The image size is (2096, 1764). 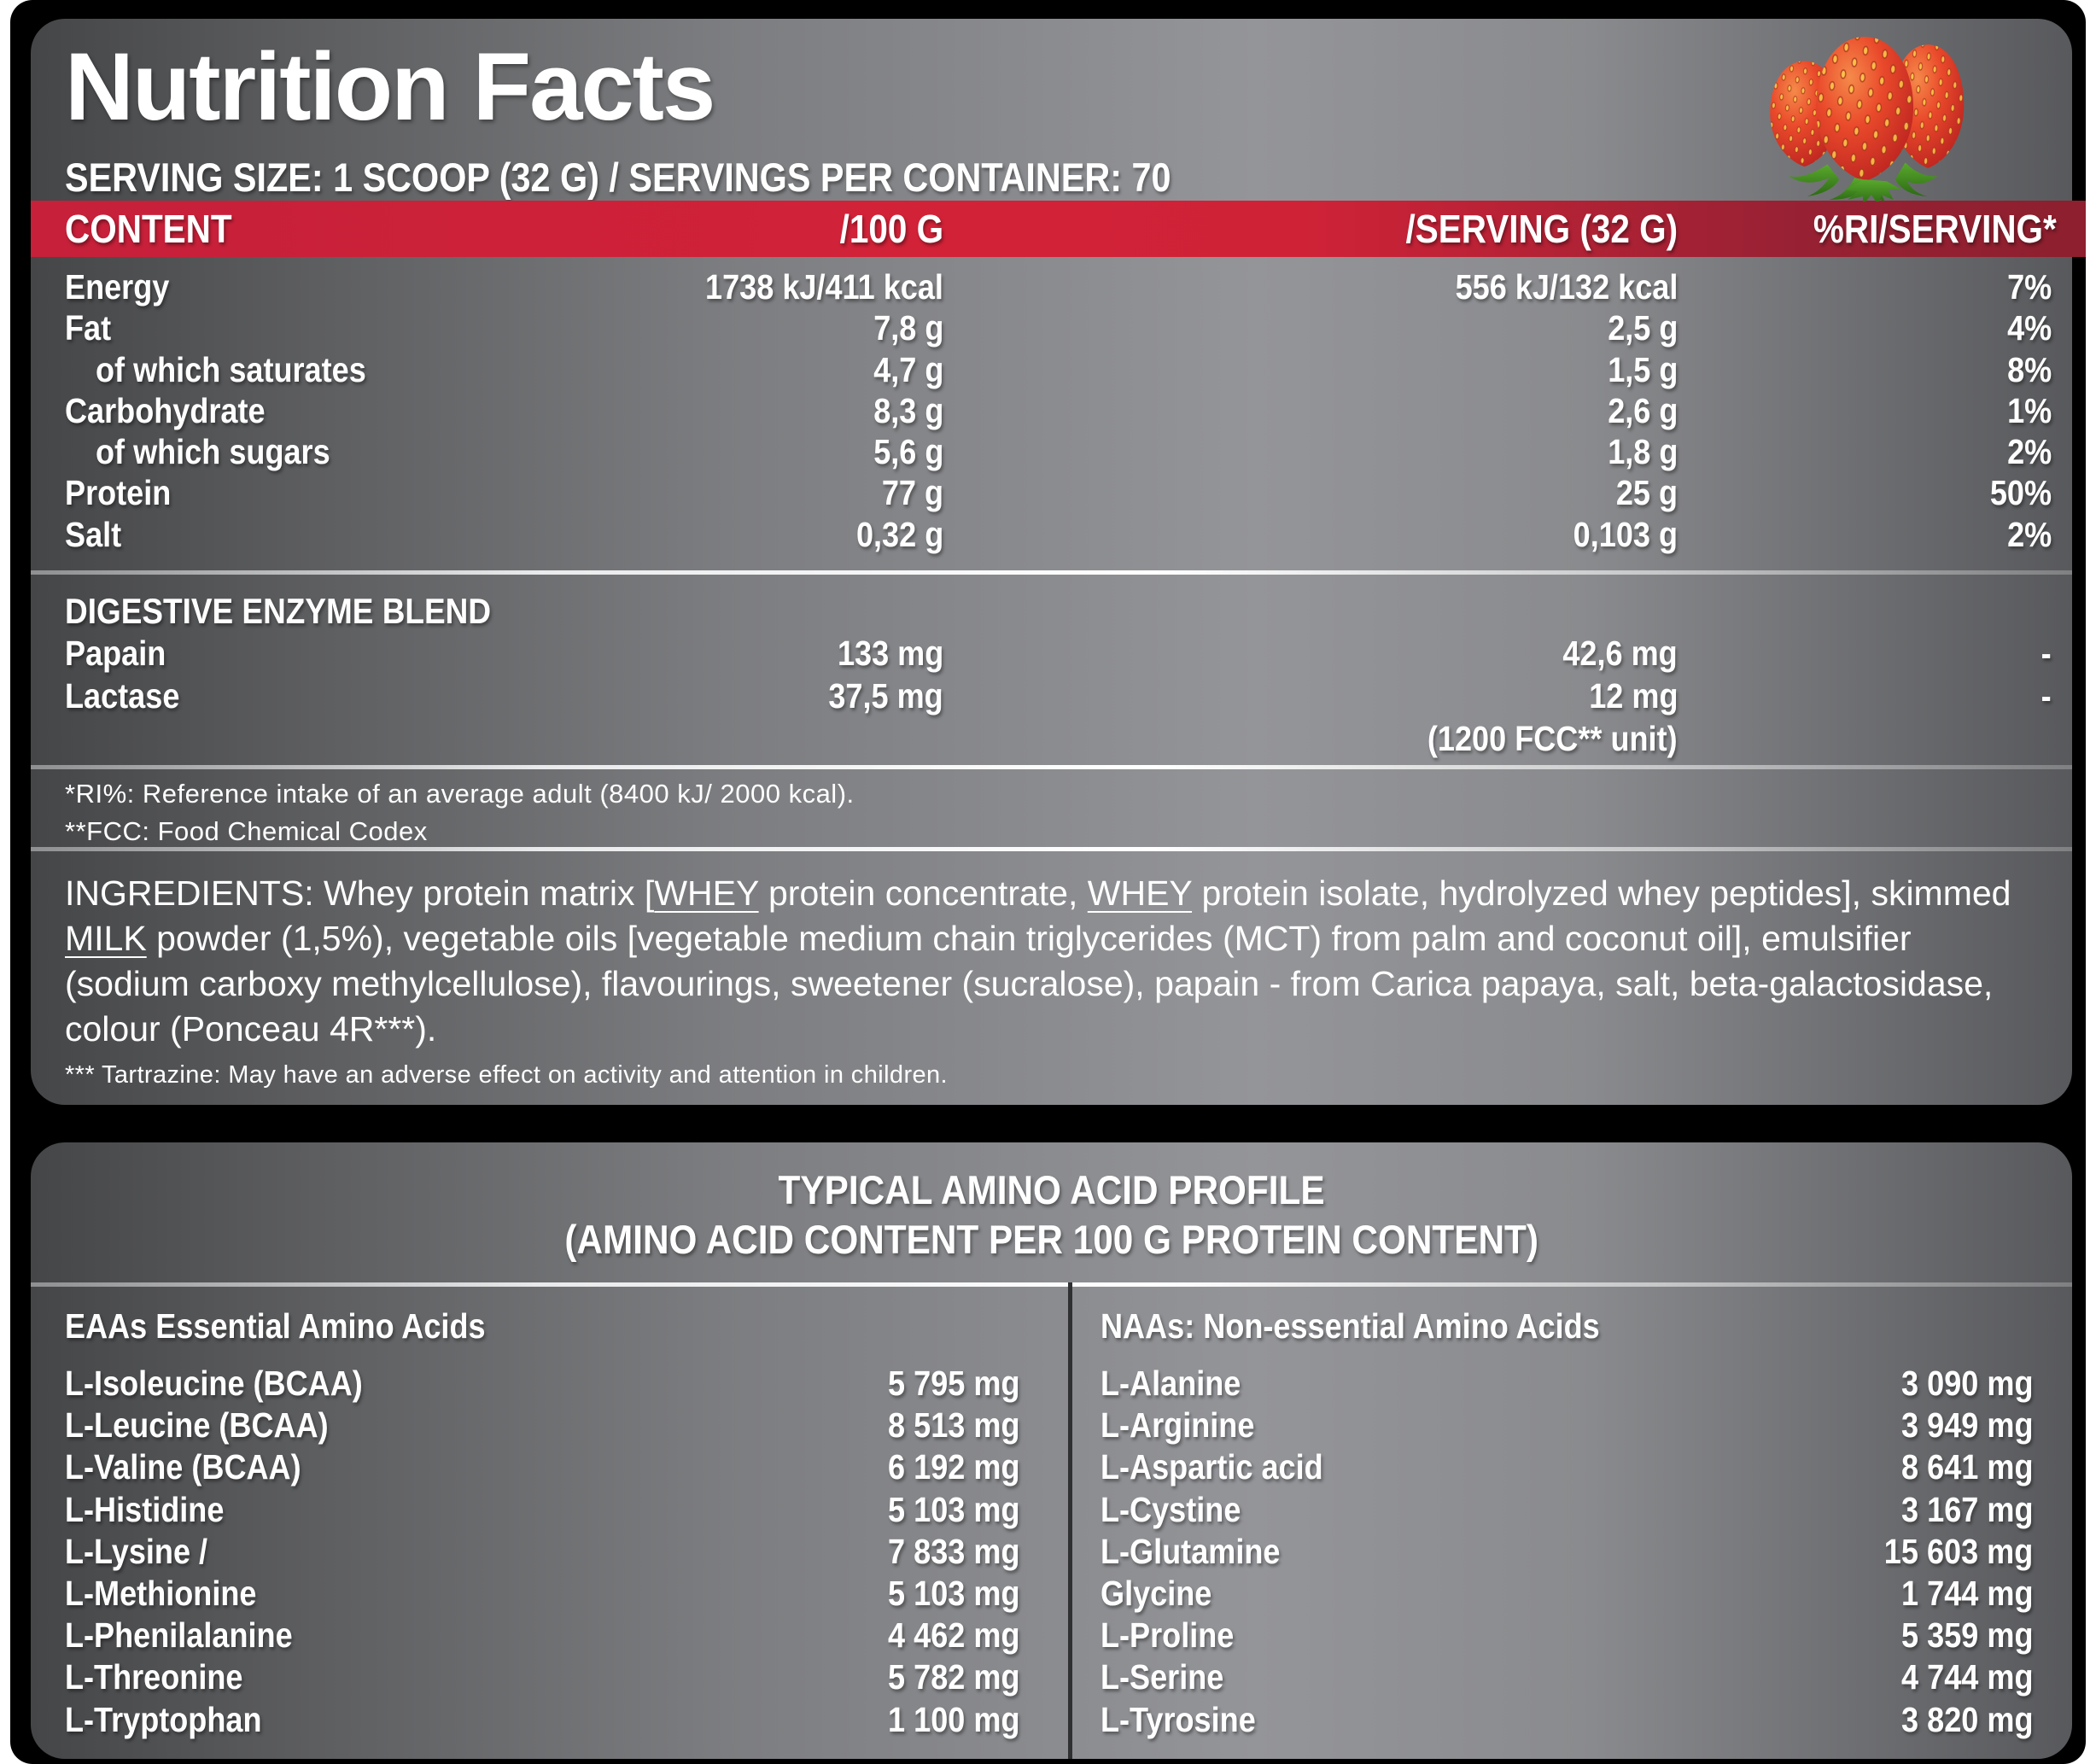 What do you see at coordinates (953, 1593) in the screenshot?
I see `amino-value: 5 103 mg` at bounding box center [953, 1593].